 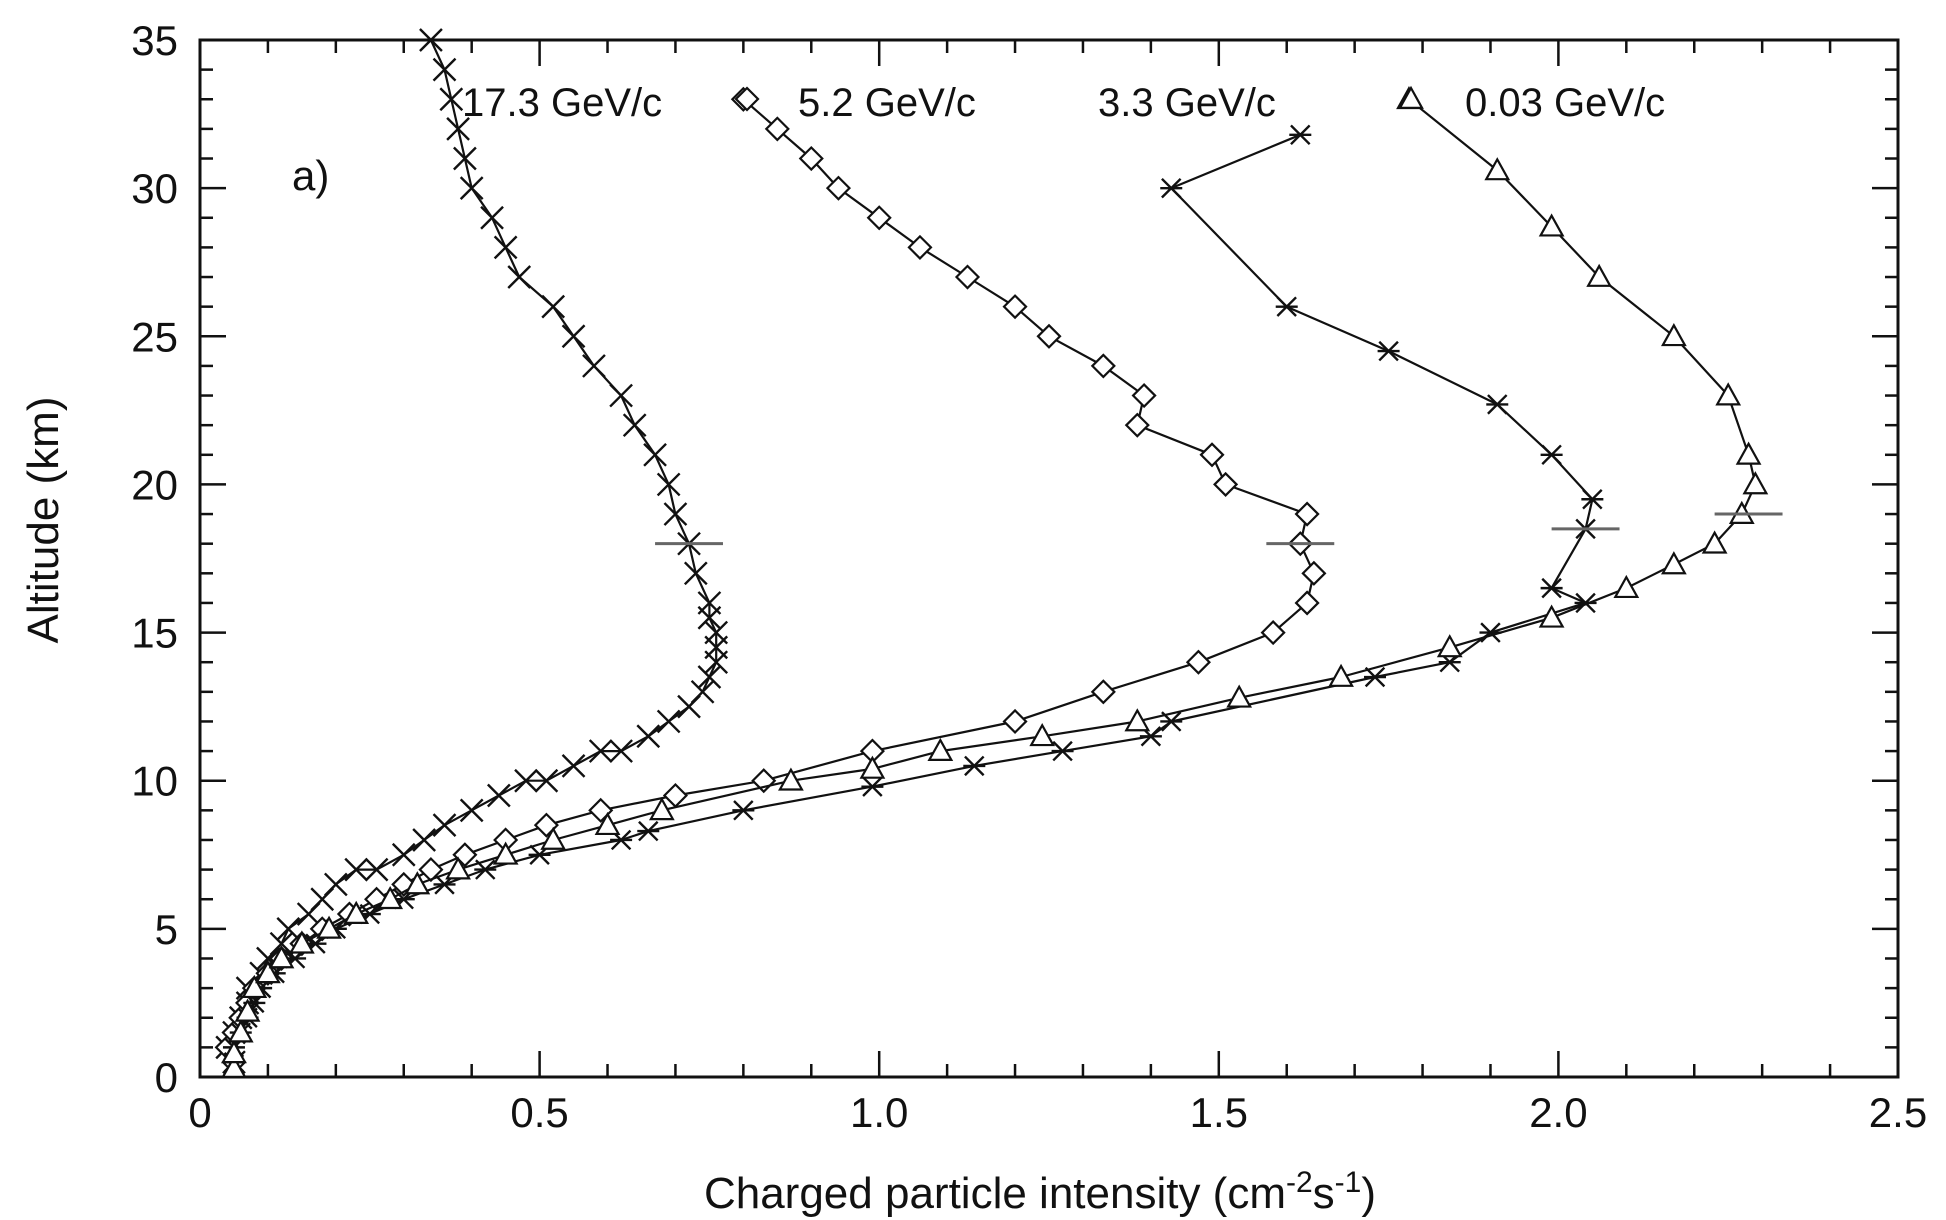 What do you see at coordinates (154, 336) in the screenshot?
I see `y-tick-label: 25` at bounding box center [154, 336].